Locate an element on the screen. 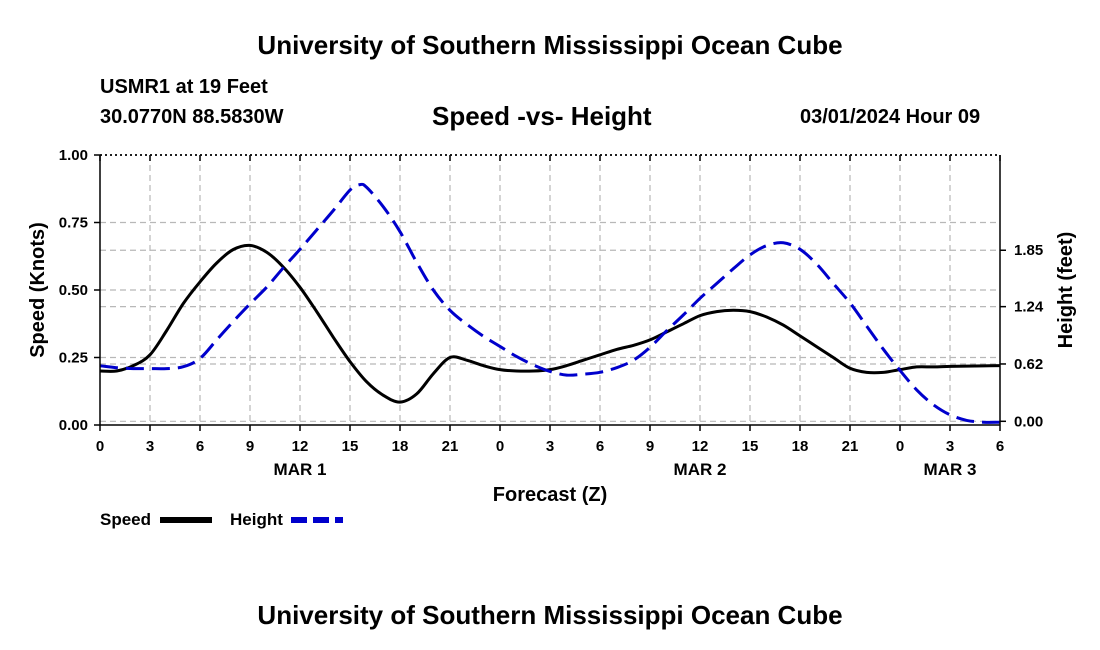 This screenshot has height=650, width=1100. y2-axis-title: Height (feet) is located at coordinates (1066, 290).